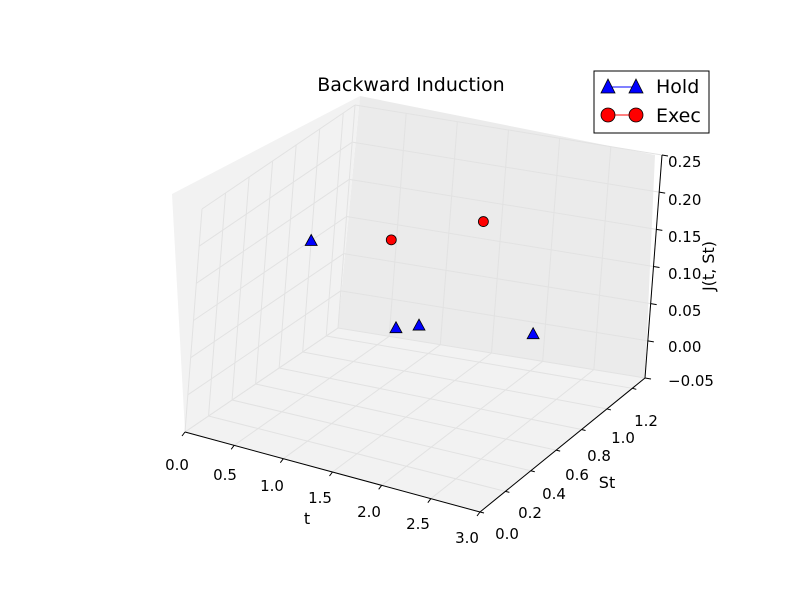 The image size is (800, 600). I want to click on legend-exec-label: Exec, so click(678, 116).